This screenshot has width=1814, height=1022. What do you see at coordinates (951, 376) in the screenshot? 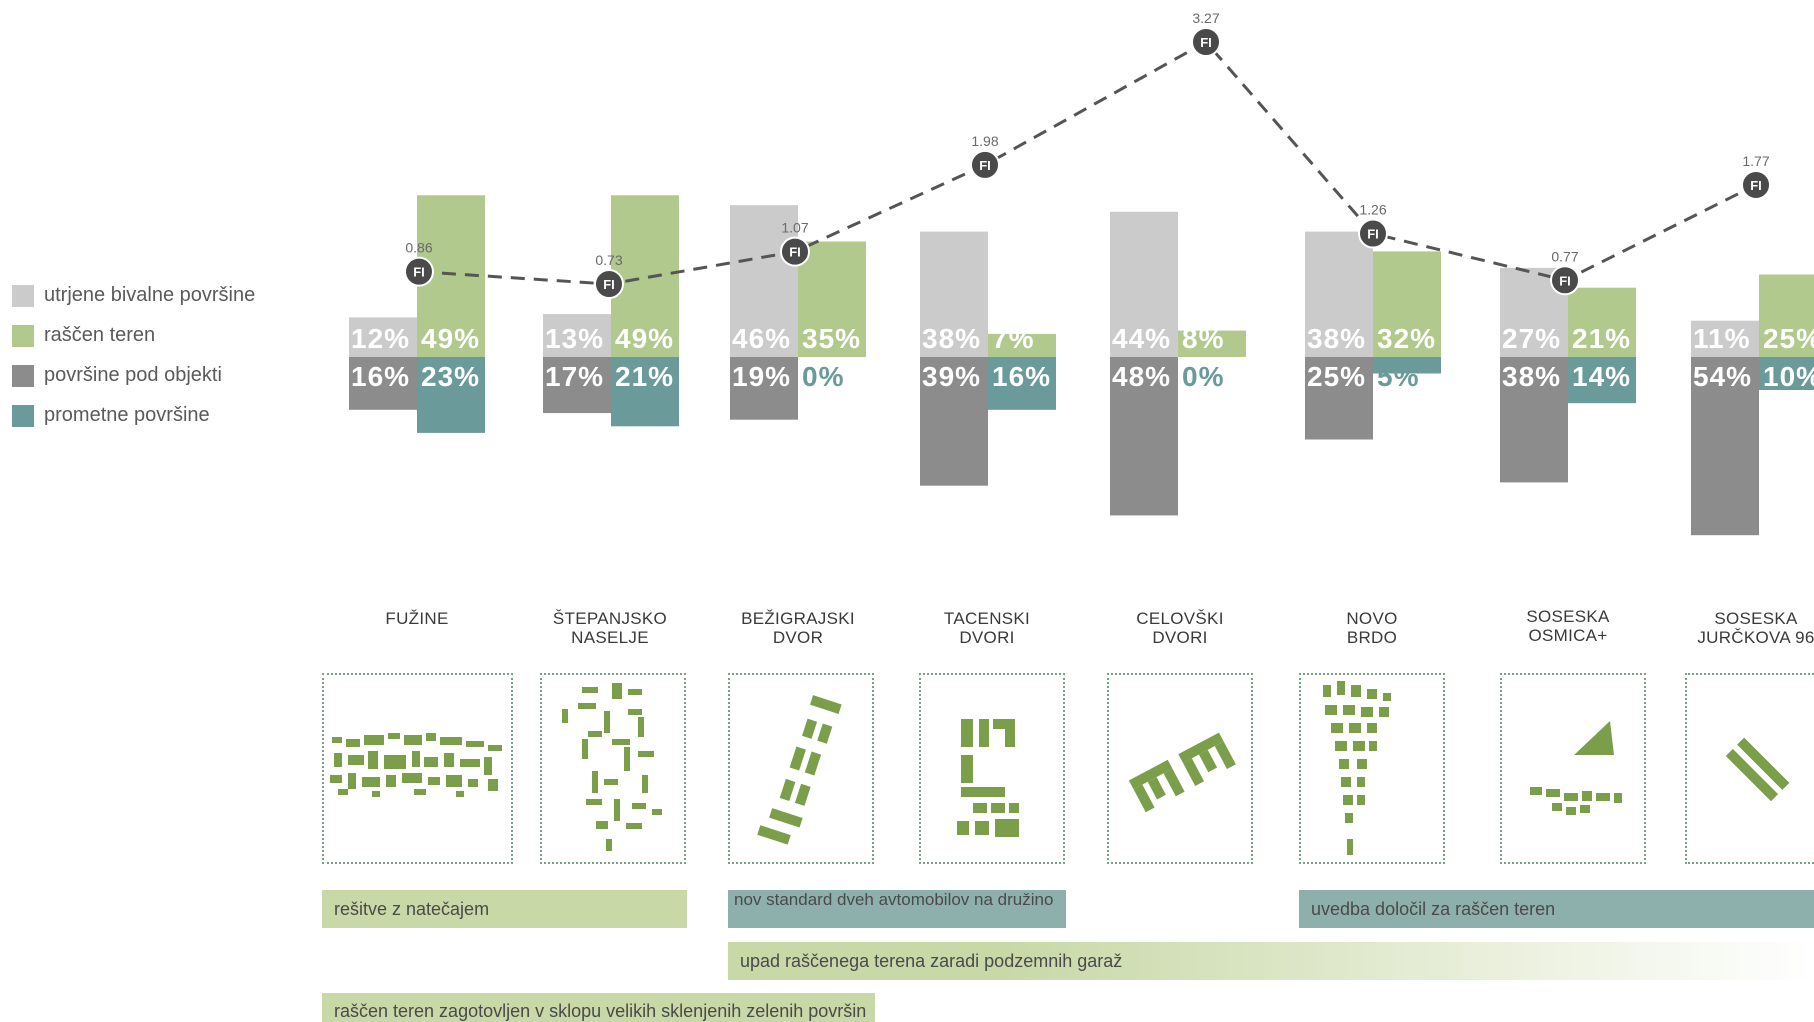
I see `data-label-objekti: 39%` at bounding box center [951, 376].